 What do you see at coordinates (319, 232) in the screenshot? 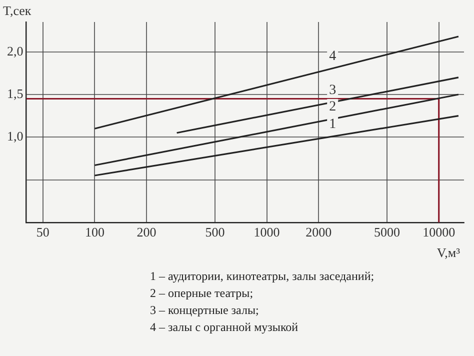
I see `x-tick-label: 2000` at bounding box center [319, 232].